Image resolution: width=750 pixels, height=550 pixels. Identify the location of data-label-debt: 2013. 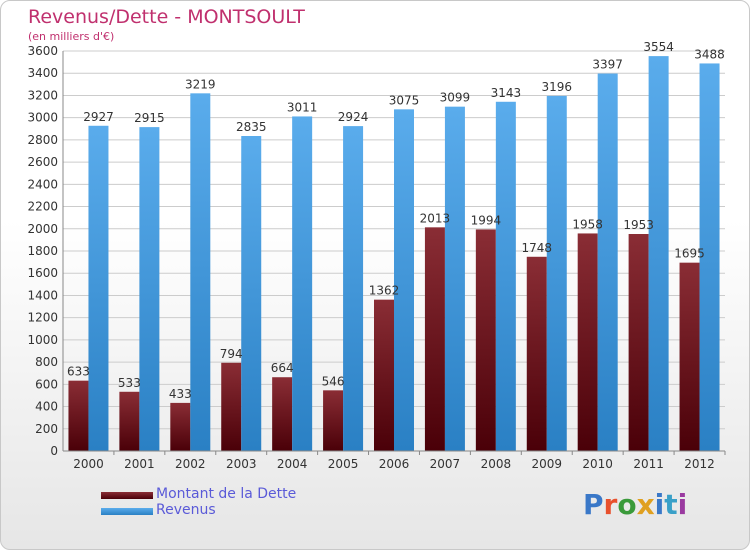
(435, 218).